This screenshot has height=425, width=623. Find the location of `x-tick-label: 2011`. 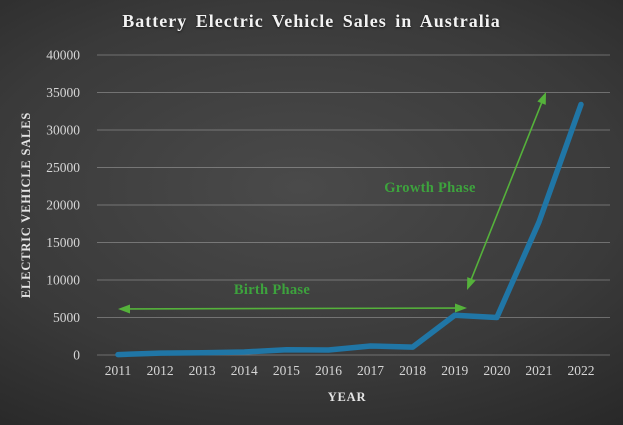

x-tick-label: 2011 is located at coordinates (118, 370).